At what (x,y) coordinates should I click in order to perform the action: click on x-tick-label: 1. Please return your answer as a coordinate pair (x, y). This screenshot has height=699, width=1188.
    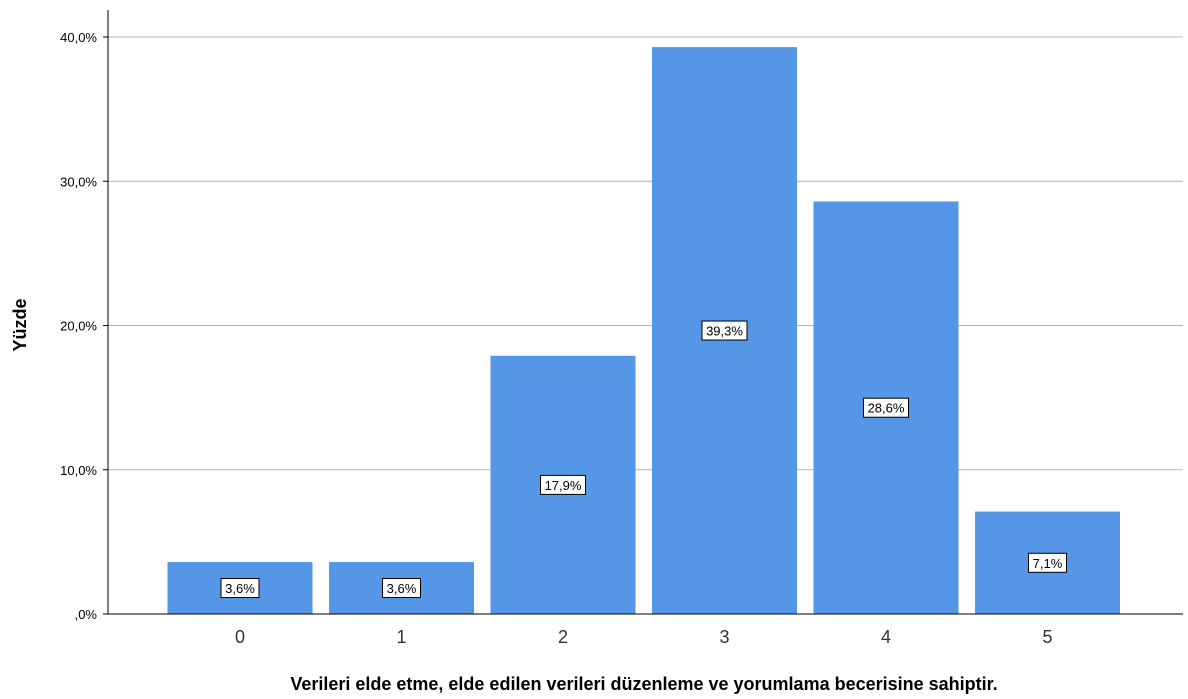
    Looking at the image, I should click on (401, 637).